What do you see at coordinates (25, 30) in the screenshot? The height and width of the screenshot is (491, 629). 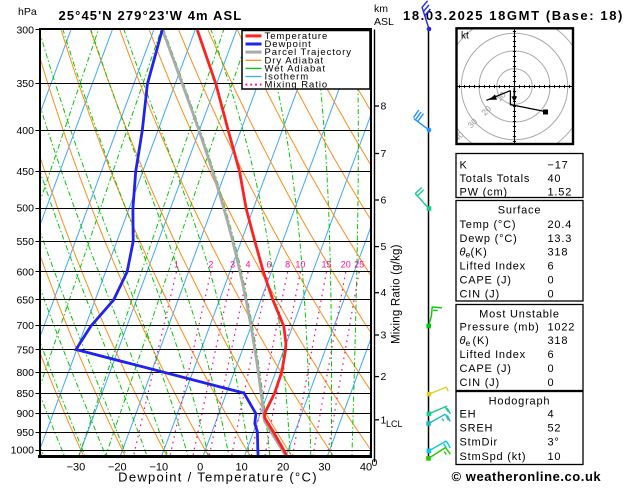 I see `svg-text: 300` at bounding box center [25, 30].